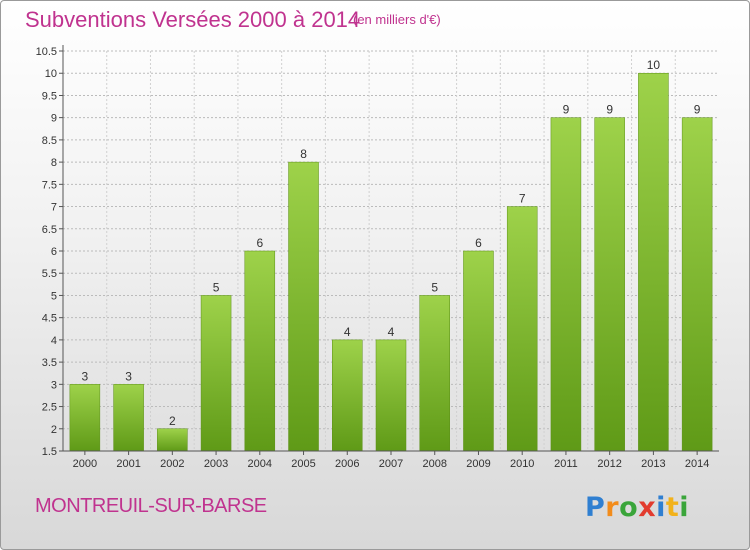 This screenshot has height=550, width=750. What do you see at coordinates (54, 385) in the screenshot?
I see `y-tick-label: 3` at bounding box center [54, 385].